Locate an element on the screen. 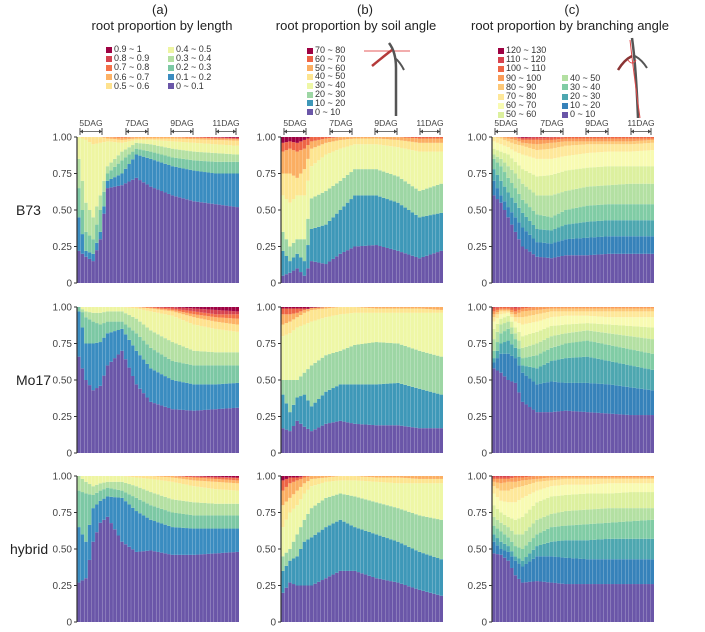  legend-item: 30 ~ 40 is located at coordinates (581, 87).